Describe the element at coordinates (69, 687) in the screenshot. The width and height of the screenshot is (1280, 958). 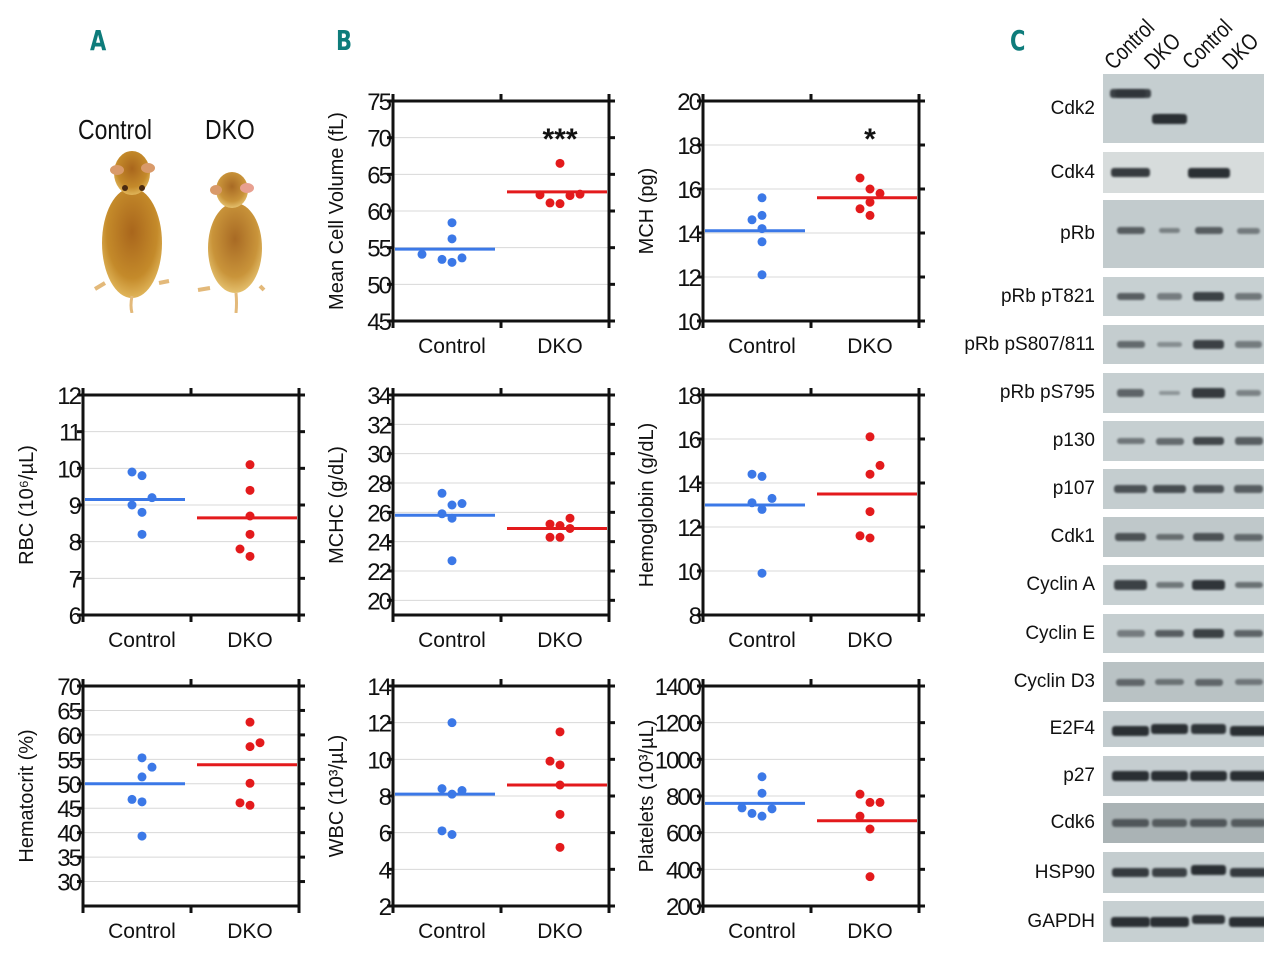
I see `y-tick-label: 70` at that location.